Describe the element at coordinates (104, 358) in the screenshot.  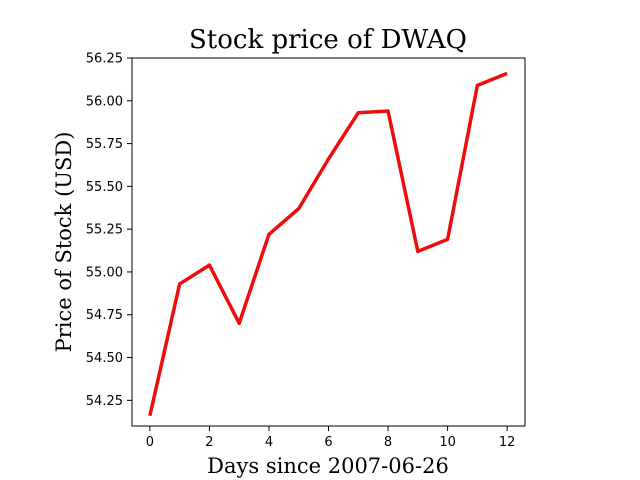
I see `y-tick-label: 54.50` at that location.